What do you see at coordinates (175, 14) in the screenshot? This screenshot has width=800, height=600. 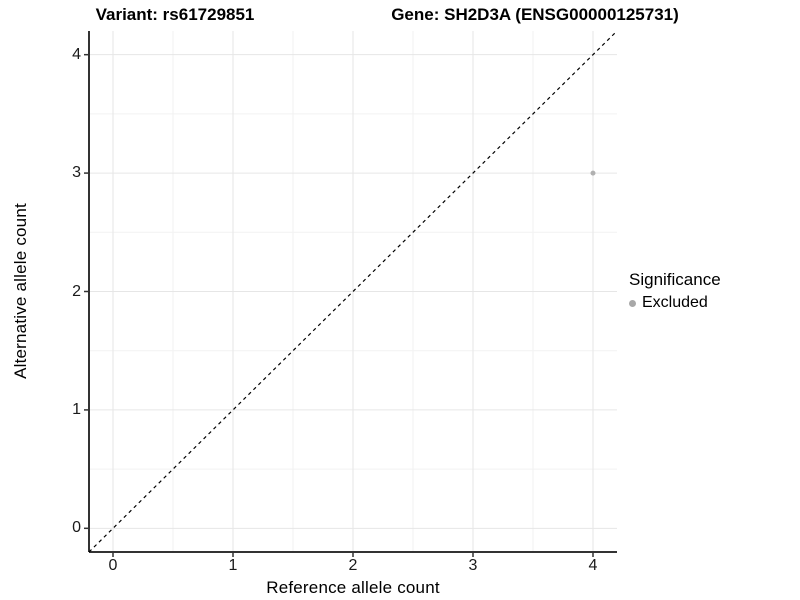 I see `plot-title-variant: Variant: rs61729851` at bounding box center [175, 14].